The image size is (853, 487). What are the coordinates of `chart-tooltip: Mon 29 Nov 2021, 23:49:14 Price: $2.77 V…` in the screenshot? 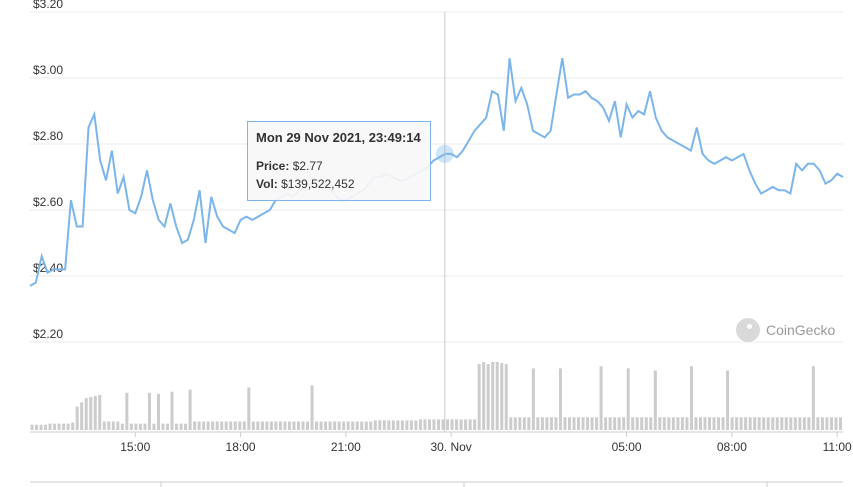 It's located at (339, 161).